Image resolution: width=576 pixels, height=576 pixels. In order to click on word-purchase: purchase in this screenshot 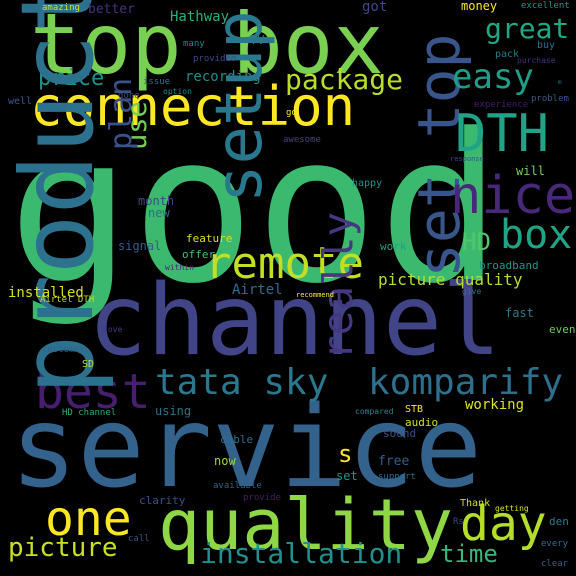, I will do `click(536, 61)`.